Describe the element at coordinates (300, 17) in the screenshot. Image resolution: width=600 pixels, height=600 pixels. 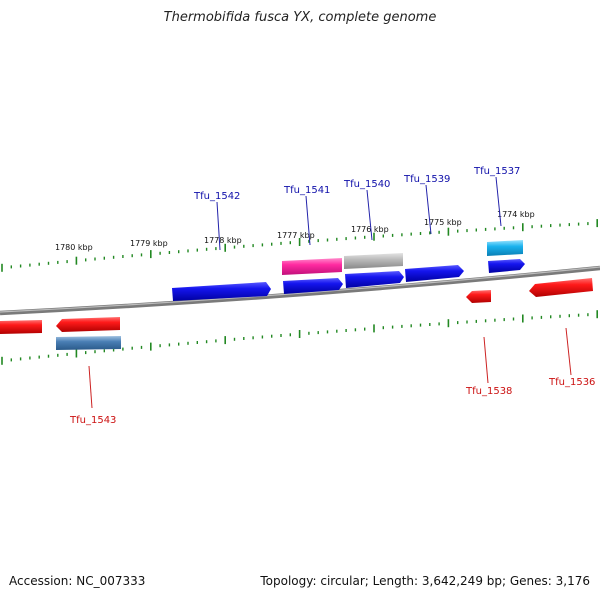
I see `map-title: Thermobifida fusca YX, complete genome` at that location.